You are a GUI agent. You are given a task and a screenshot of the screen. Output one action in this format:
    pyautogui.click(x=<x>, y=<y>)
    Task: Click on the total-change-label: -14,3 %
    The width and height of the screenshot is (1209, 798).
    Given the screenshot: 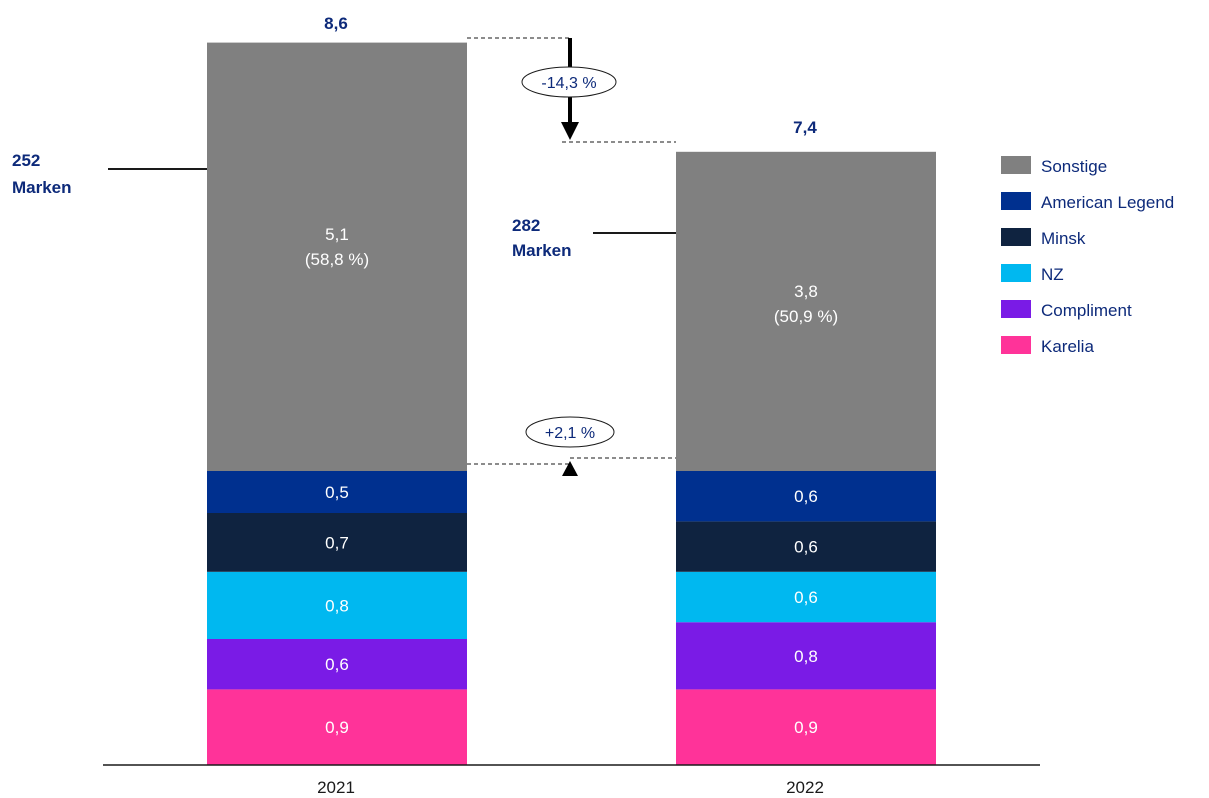 What is the action you would take?
    pyautogui.click(x=568, y=83)
    